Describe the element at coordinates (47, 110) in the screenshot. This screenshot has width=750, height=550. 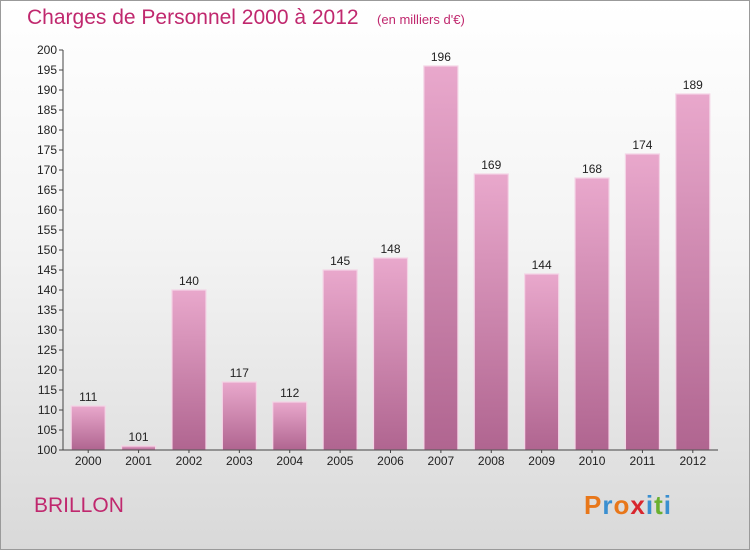
I see `y-tick-label-185: 185` at that location.